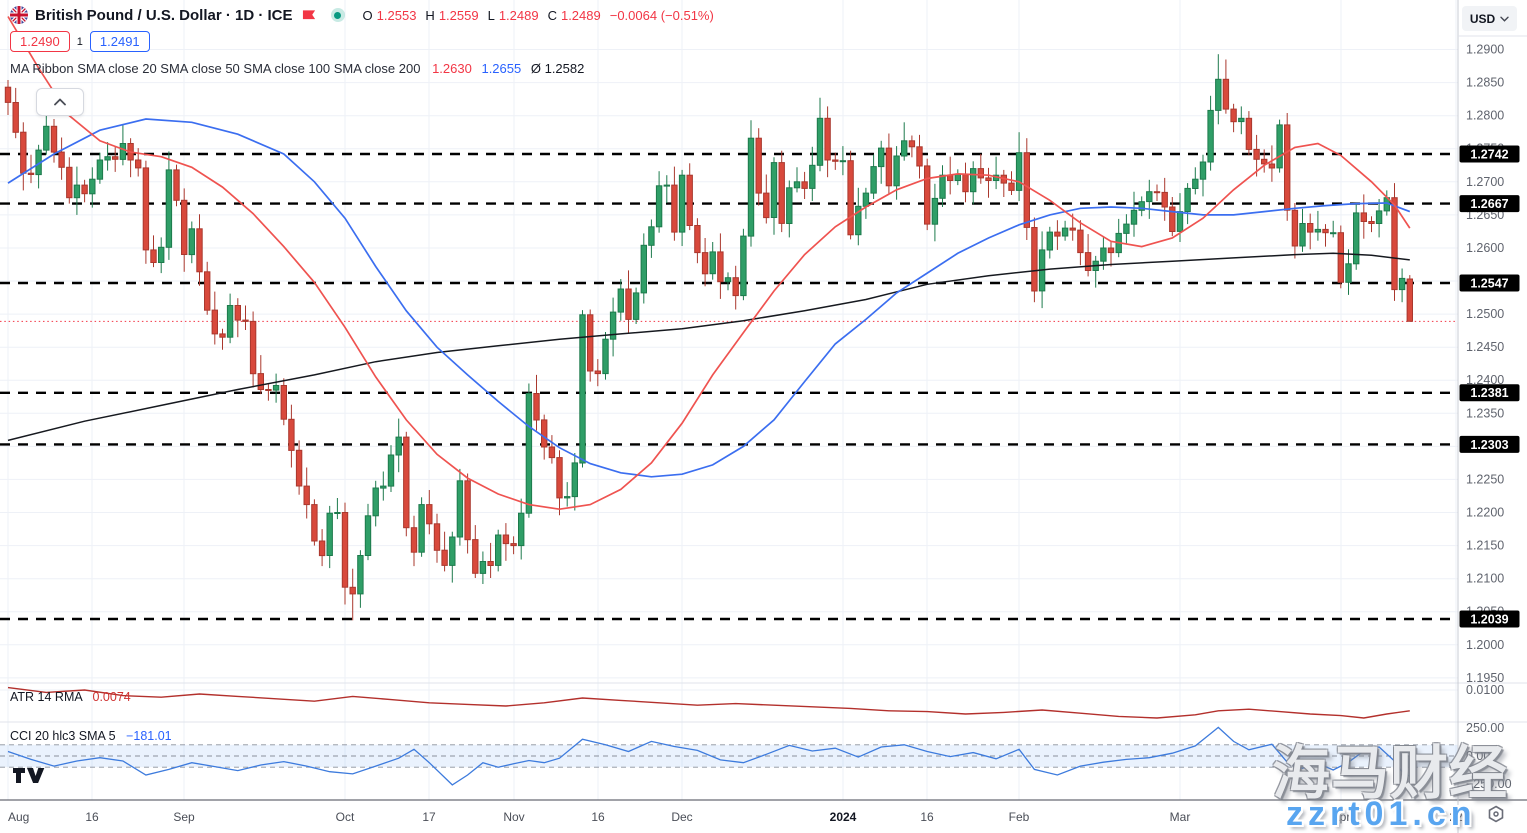  I want to click on svg-text: 1.2500, so click(1485, 314).